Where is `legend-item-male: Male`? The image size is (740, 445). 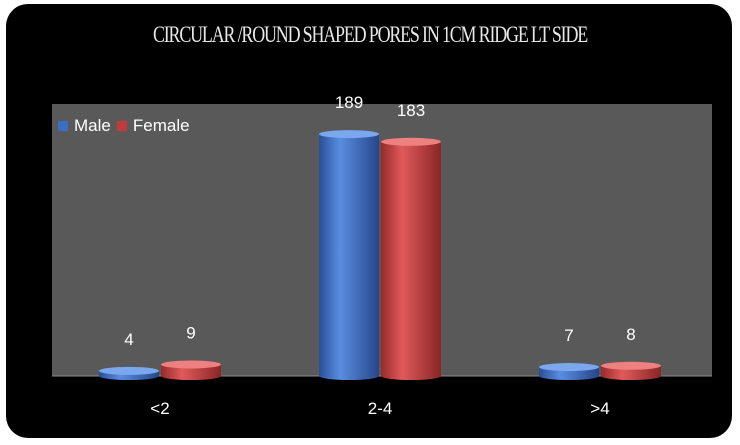 legend-item-male: Male is located at coordinates (84, 126).